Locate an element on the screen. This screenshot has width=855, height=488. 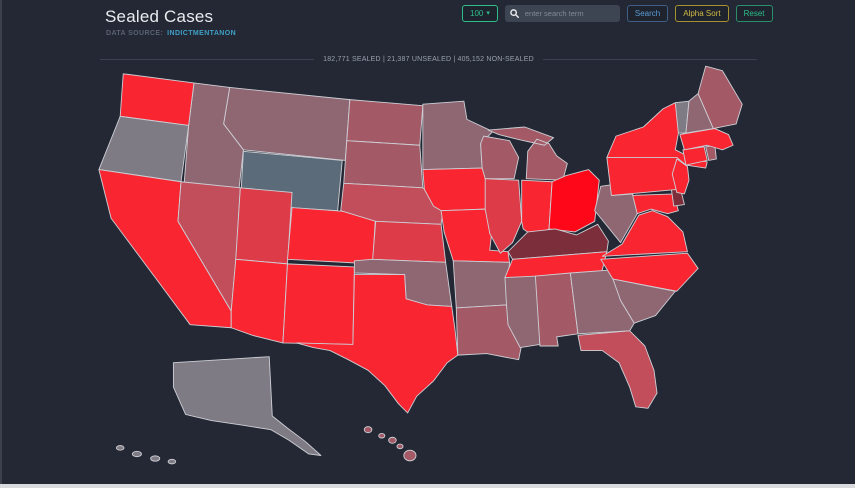
data-source-link: INDICTMENTANON is located at coordinates (202, 33).